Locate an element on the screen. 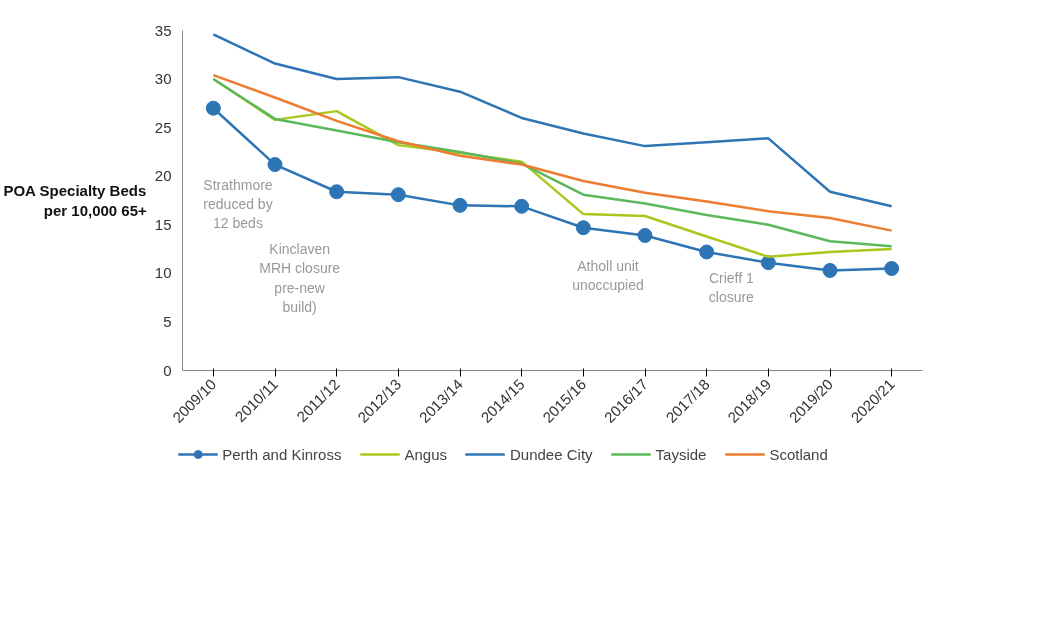 The height and width of the screenshot is (619, 1058). annotation: Strathmore reduced by 12 beds is located at coordinates (238, 204).